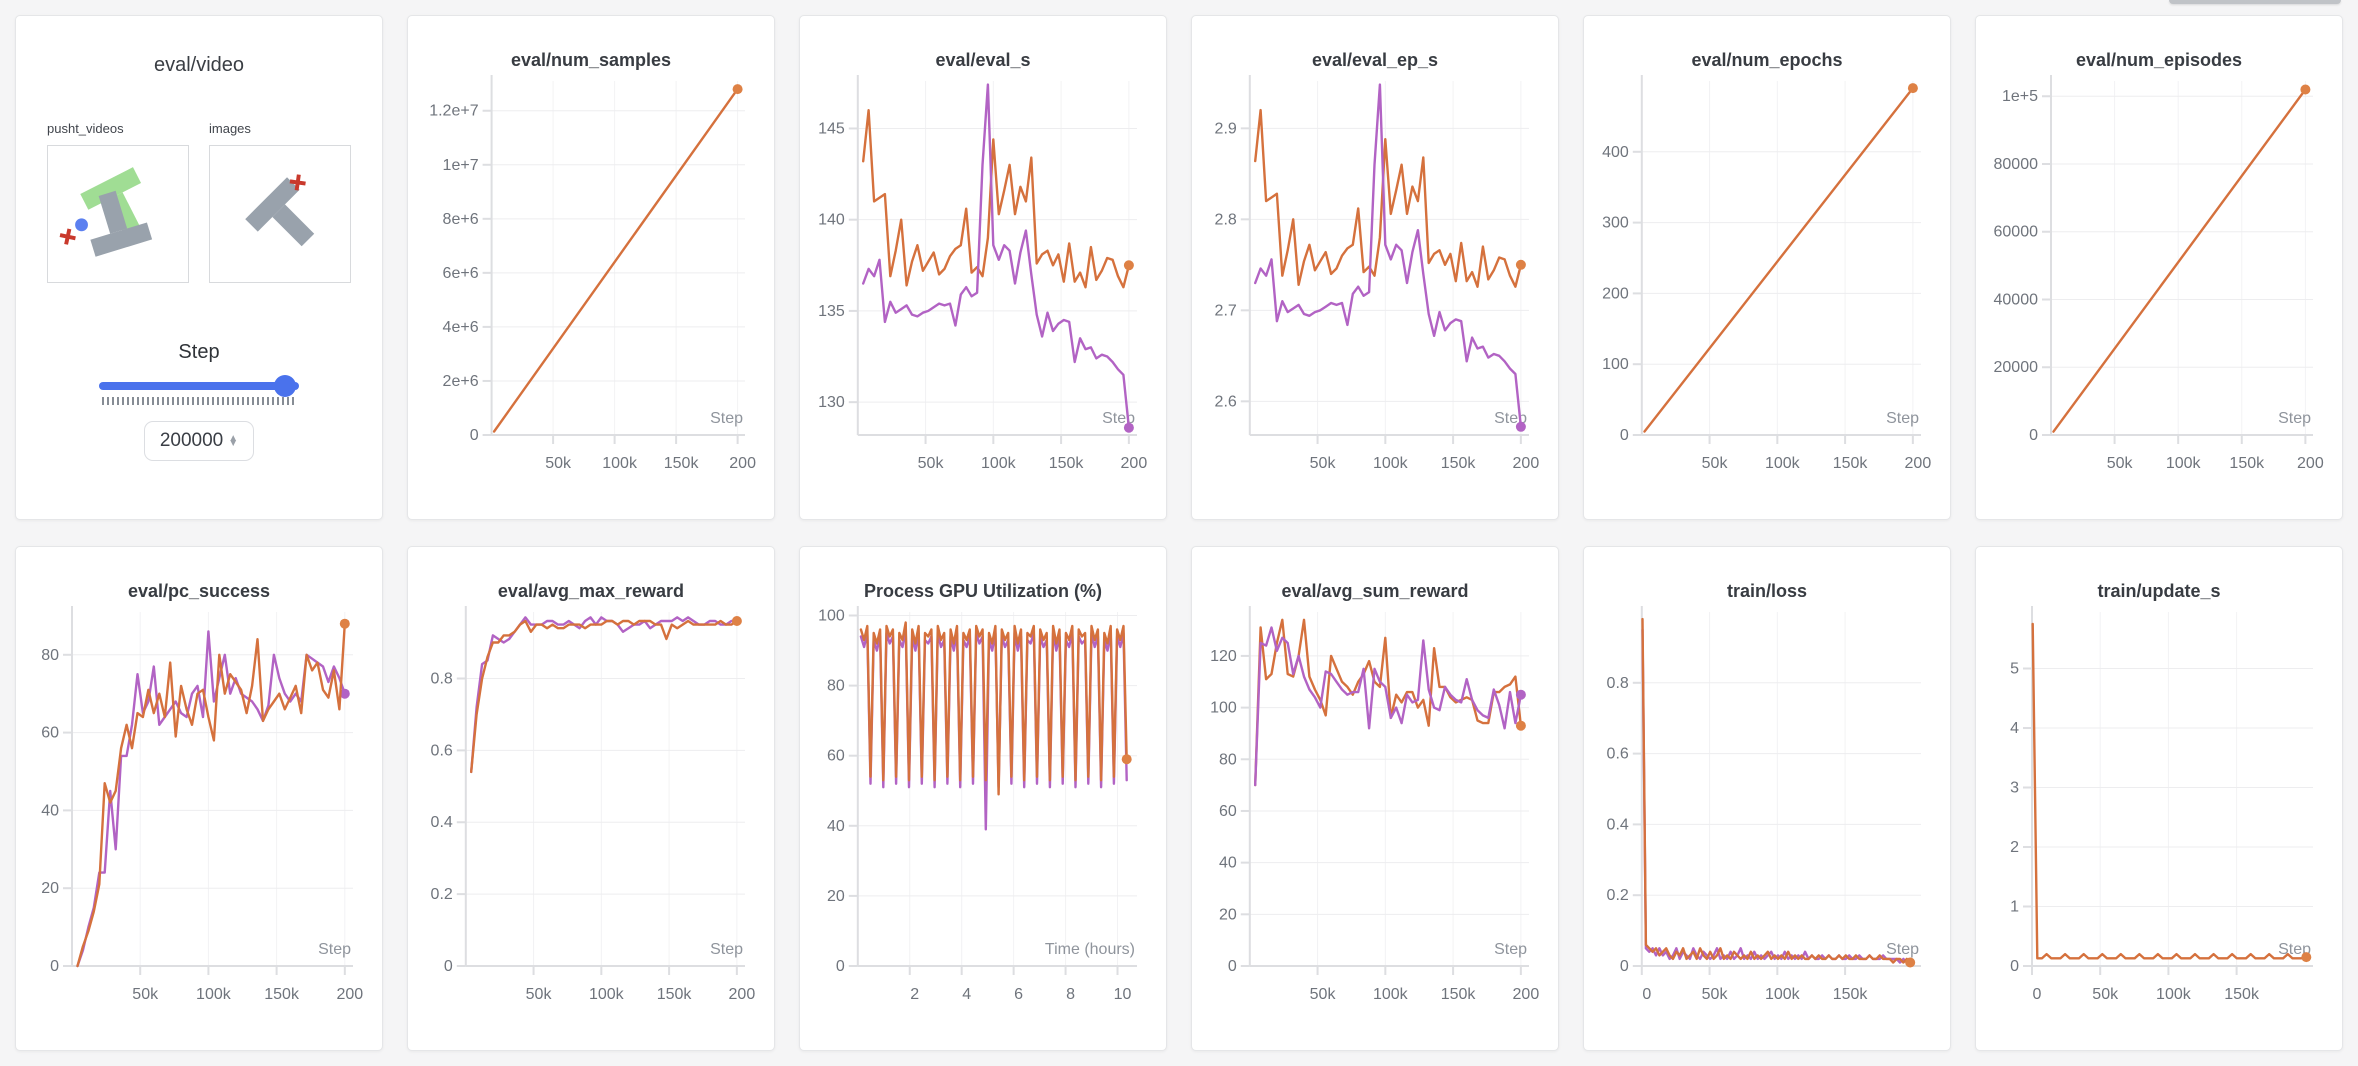  What do you see at coordinates (983, 60) in the screenshot?
I see `chart-title: eval/eval_s` at bounding box center [983, 60].